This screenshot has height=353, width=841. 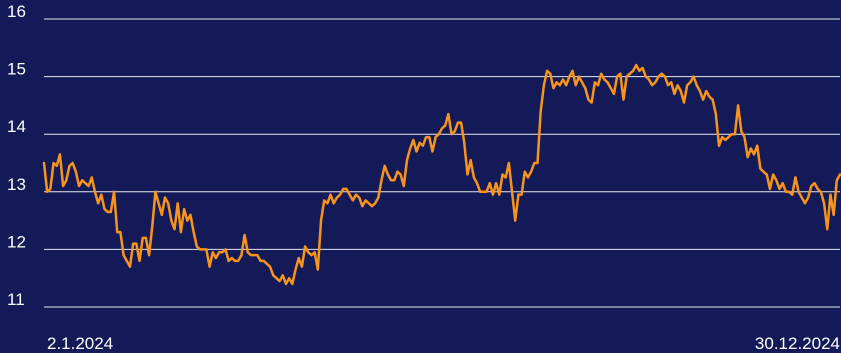 What do you see at coordinates (80, 343) in the screenshot?
I see `x-tick-label-start: 2.1.2024` at bounding box center [80, 343].